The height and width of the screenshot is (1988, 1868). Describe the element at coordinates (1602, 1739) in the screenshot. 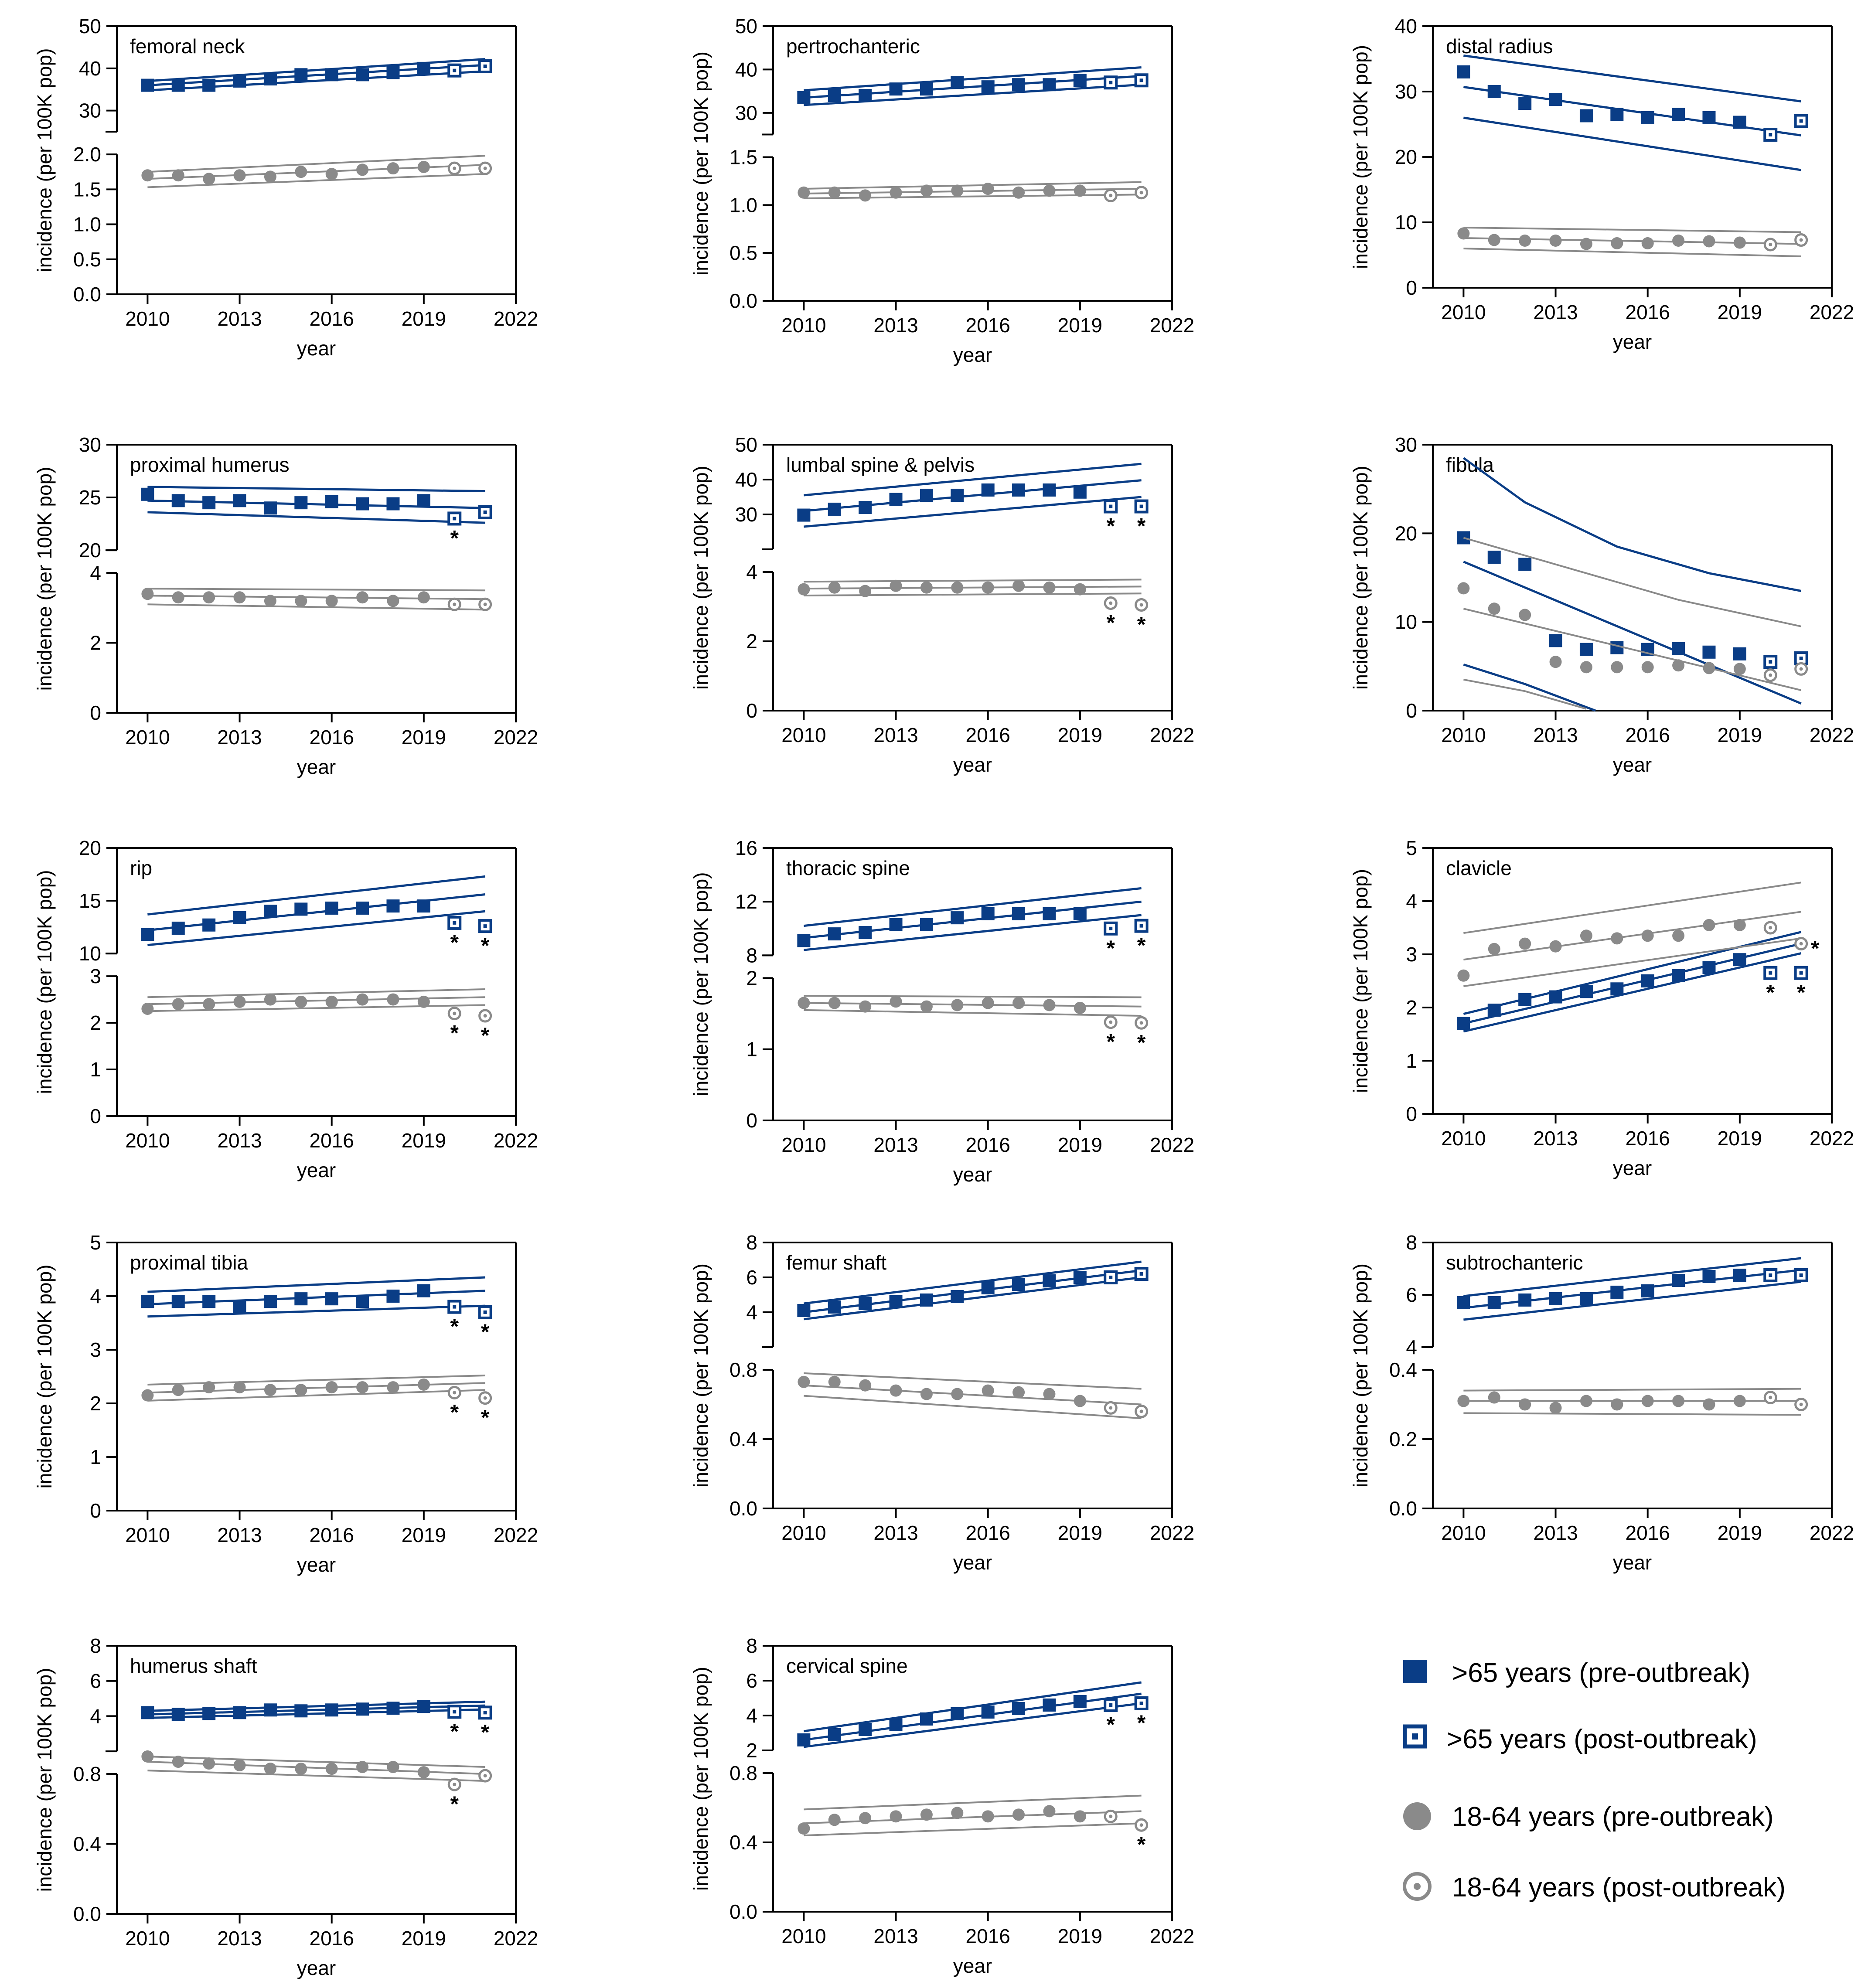

I see `legend-label-older-post: >65 years (post-outbreak)` at that location.